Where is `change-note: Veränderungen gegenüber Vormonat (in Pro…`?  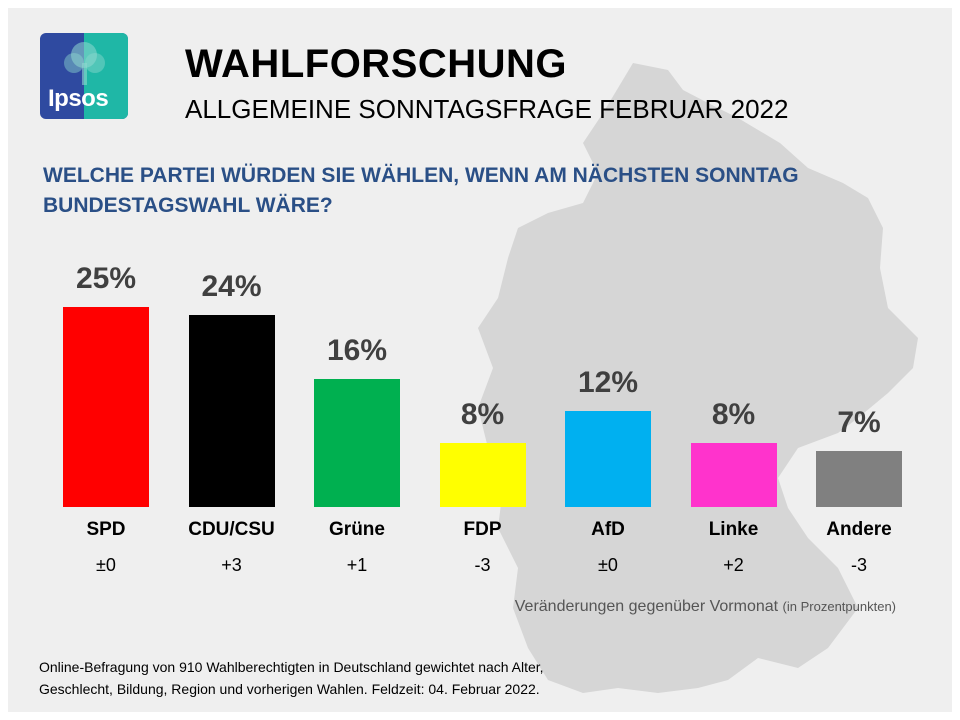
change-note: Veränderungen gegenüber Vormonat (in Pro… is located at coordinates (705, 607).